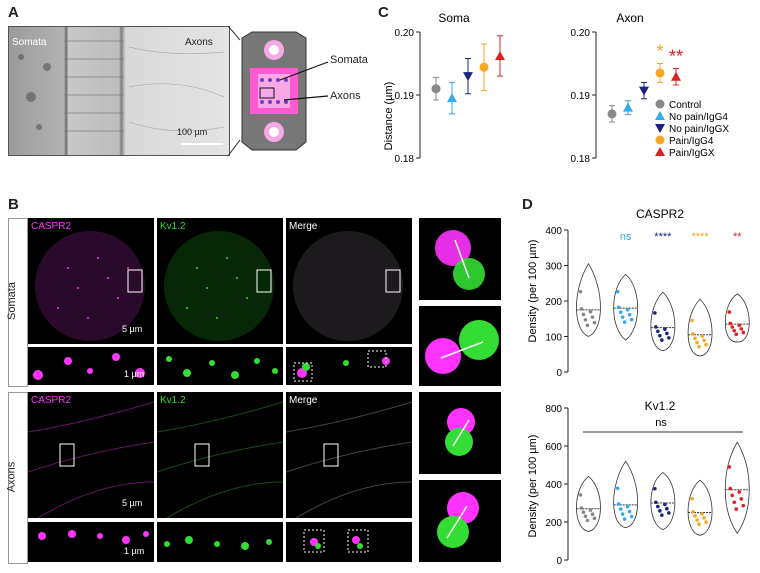 Image resolution: width=760 pixels, height=573 pixels. Describe the element at coordinates (173, 400) in the screenshot. I see `kv12-label-axons: Kv1.2` at that location.